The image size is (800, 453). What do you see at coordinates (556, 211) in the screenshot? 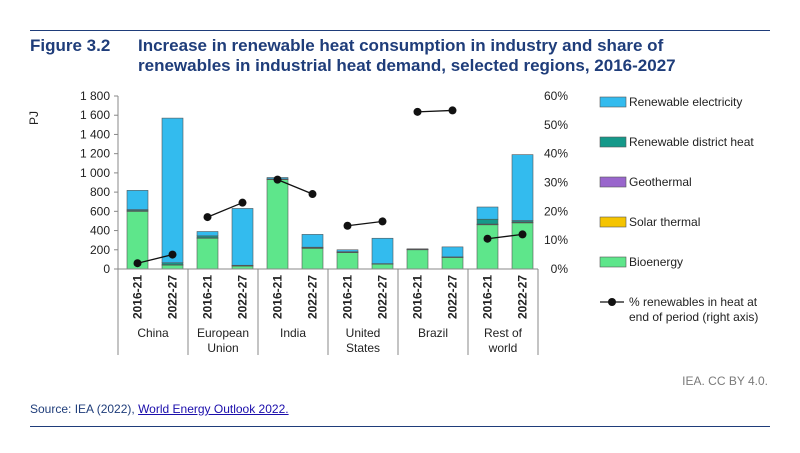
I see `right-tick-label: 20%` at bounding box center [556, 211].